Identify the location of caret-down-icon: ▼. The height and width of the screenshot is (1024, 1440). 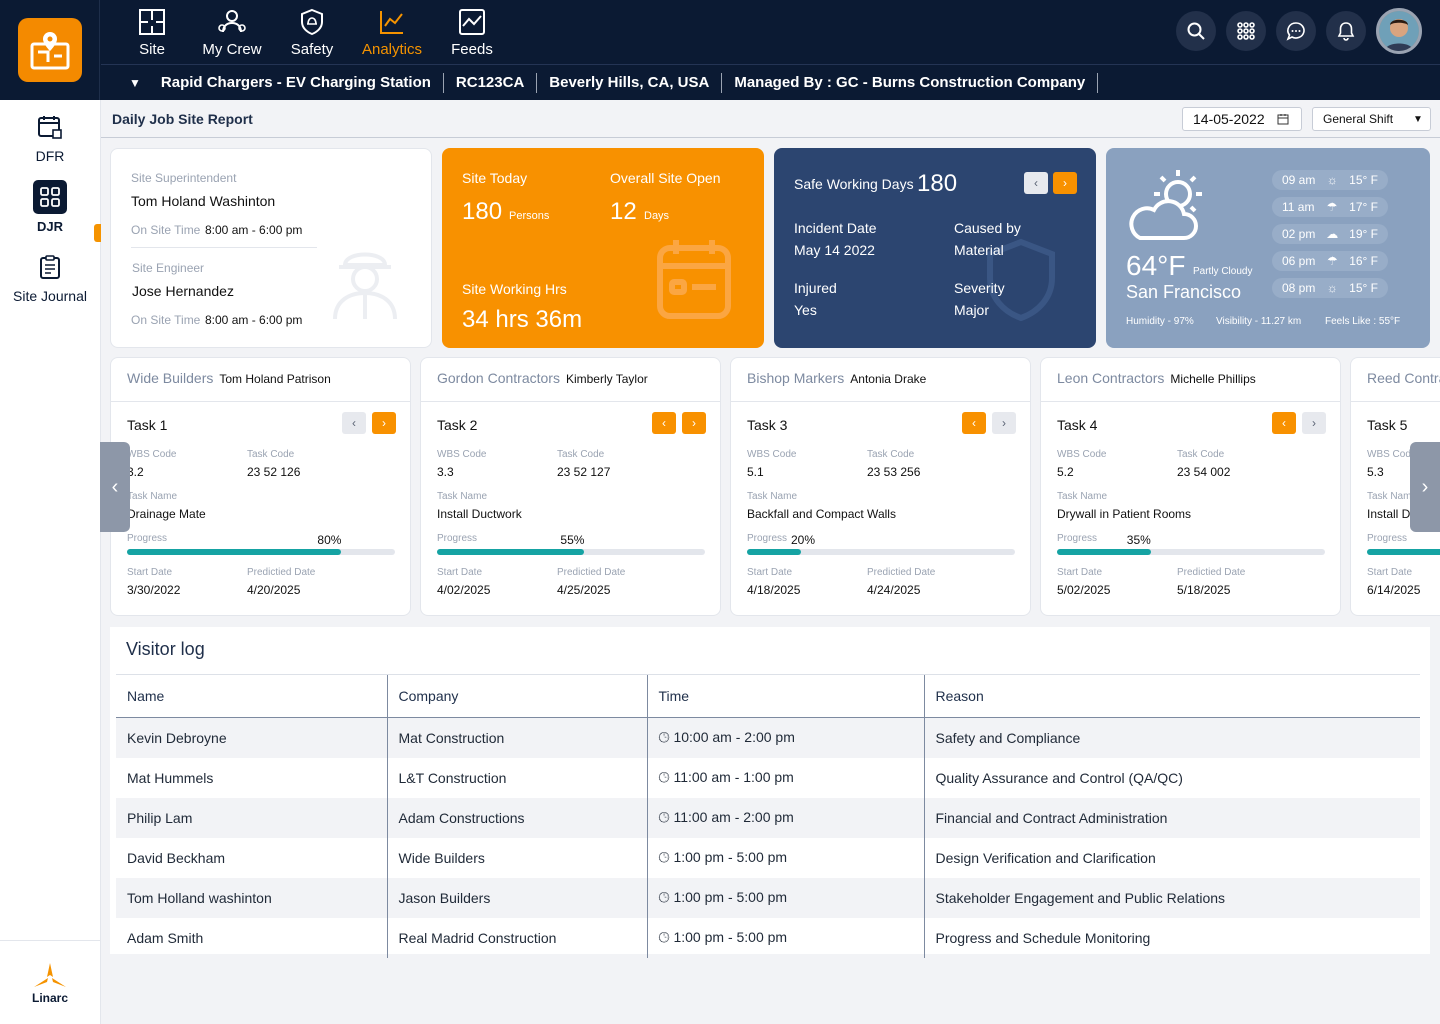
(135, 82).